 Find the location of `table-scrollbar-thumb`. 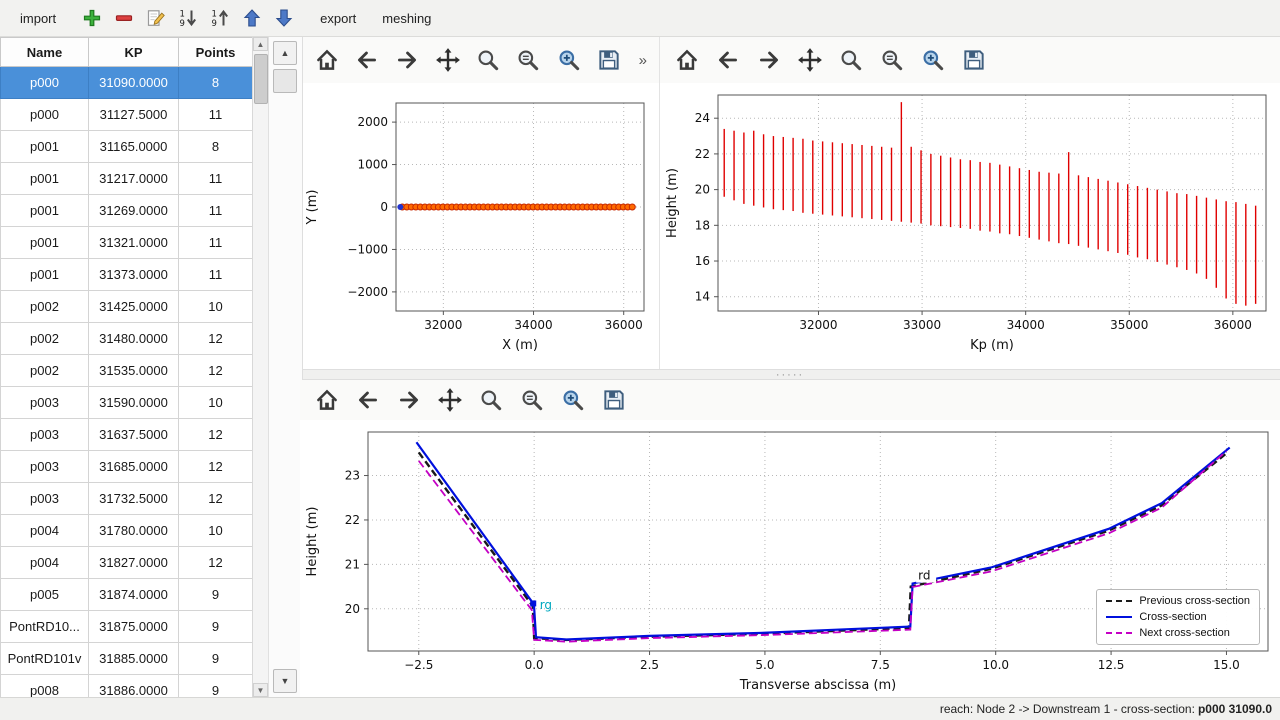

table-scrollbar-thumb is located at coordinates (261, 79).